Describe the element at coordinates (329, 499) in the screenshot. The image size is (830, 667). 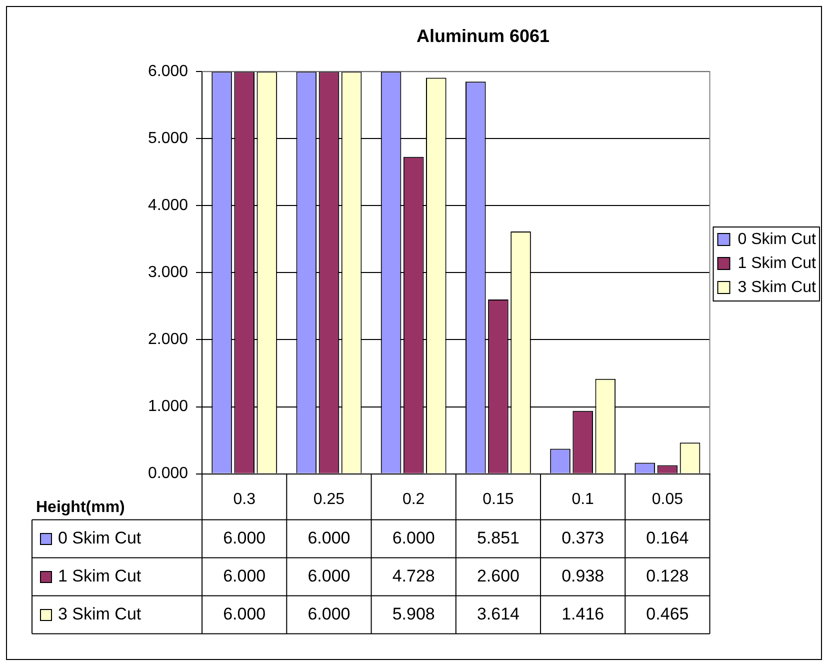
I see `x-tick-label: 0.25` at that location.